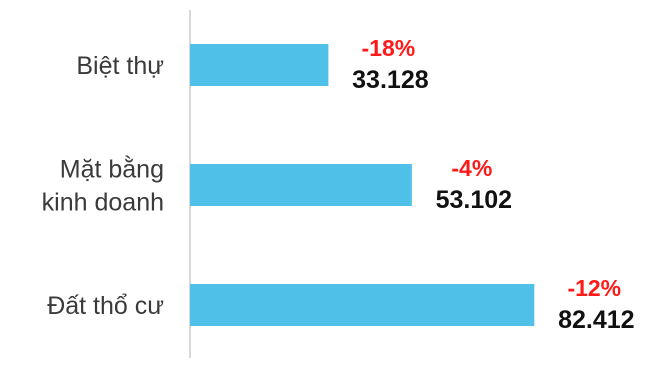 This screenshot has height=365, width=654. Describe the element at coordinates (389, 48) in the screenshot. I see `change-label-1: -18%` at that location.